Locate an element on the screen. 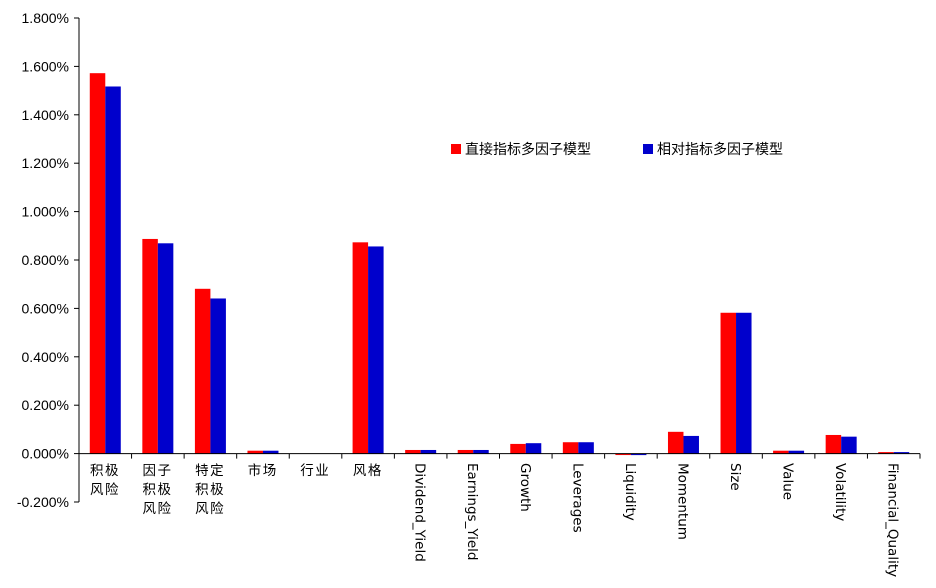  x-category-label: 积极风险 is located at coordinates (104, 480).